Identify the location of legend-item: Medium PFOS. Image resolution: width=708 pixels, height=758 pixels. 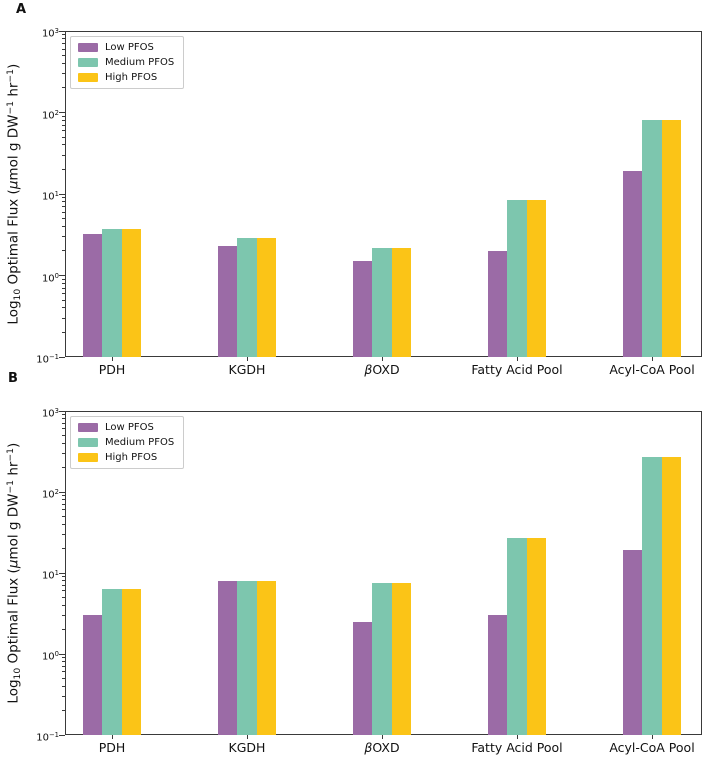
(126, 62).